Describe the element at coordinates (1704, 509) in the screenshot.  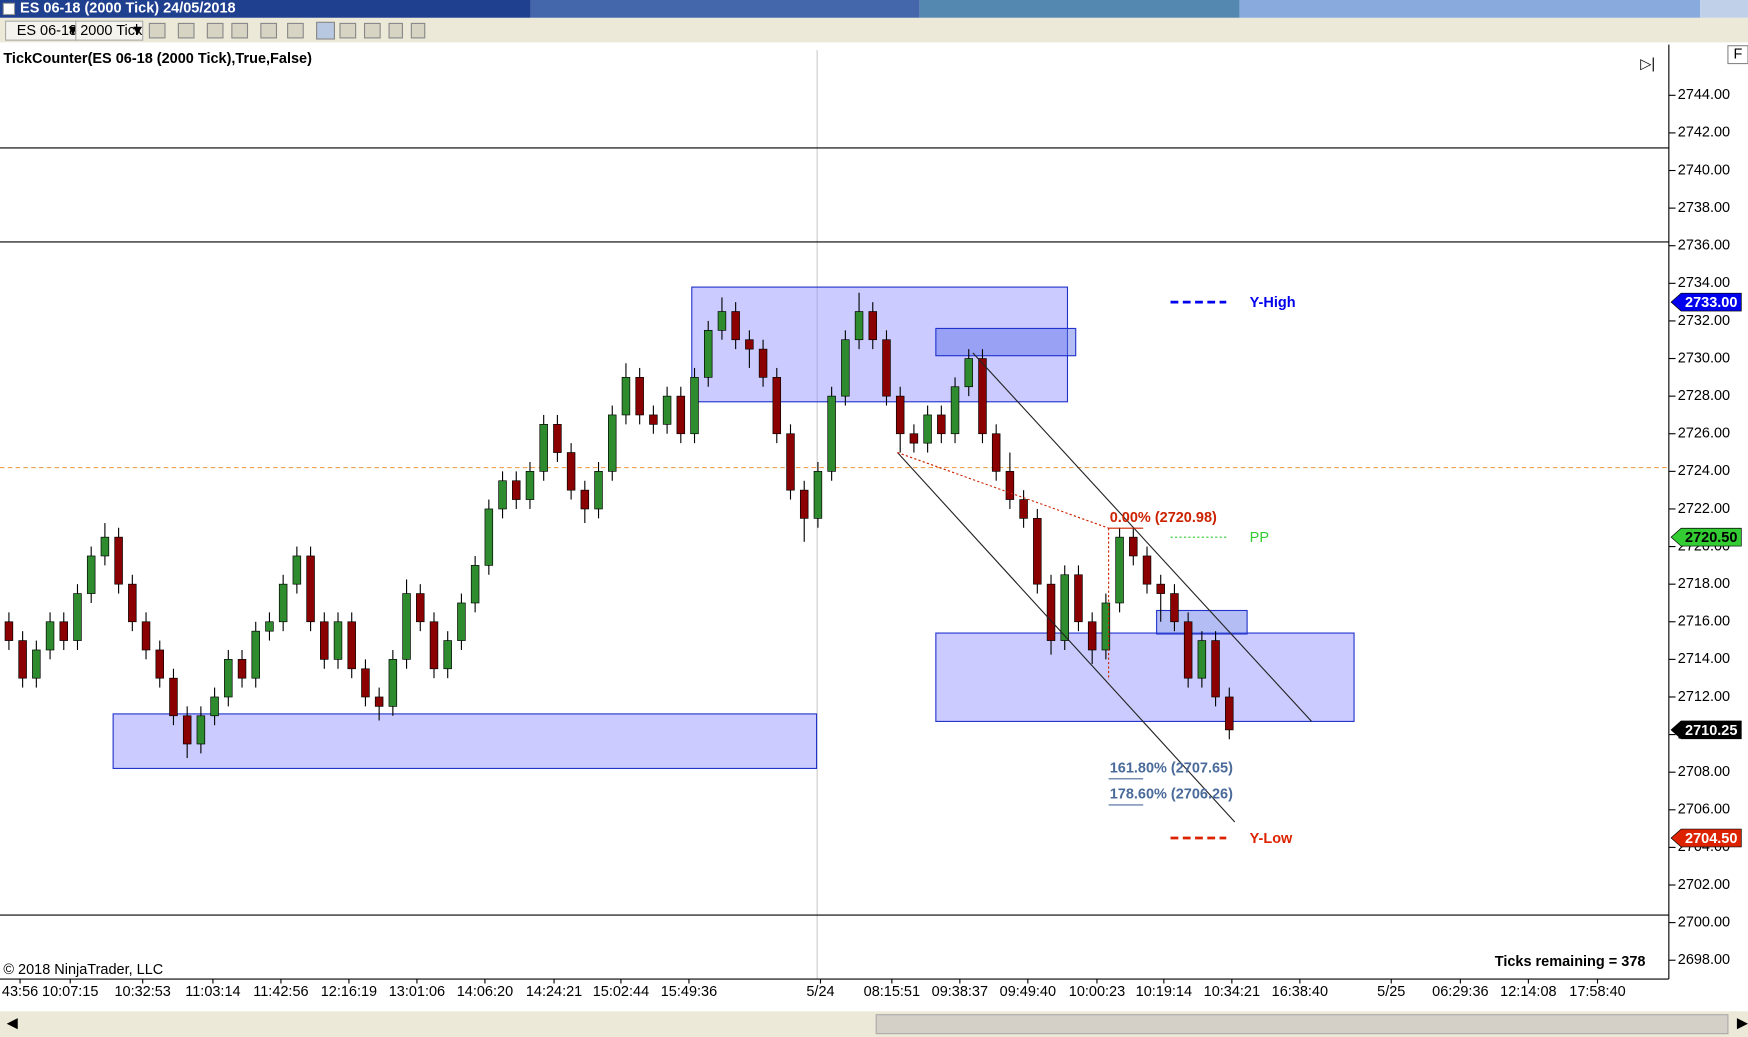
I see `y-tick-label: 2722.00` at that location.